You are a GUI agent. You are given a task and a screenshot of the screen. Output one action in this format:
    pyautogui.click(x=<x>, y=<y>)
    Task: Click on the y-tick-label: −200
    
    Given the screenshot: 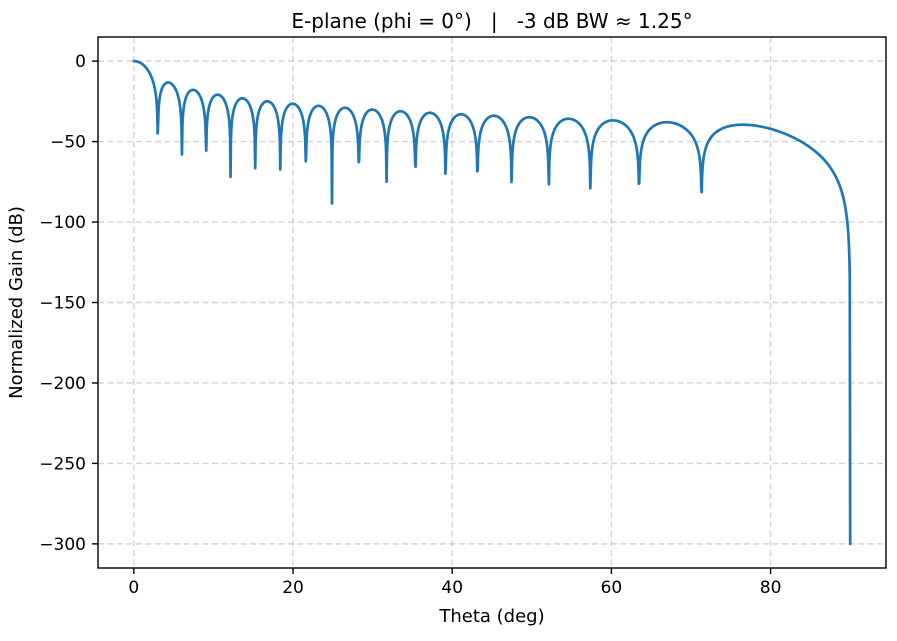 What is the action you would take?
    pyautogui.click(x=62, y=384)
    